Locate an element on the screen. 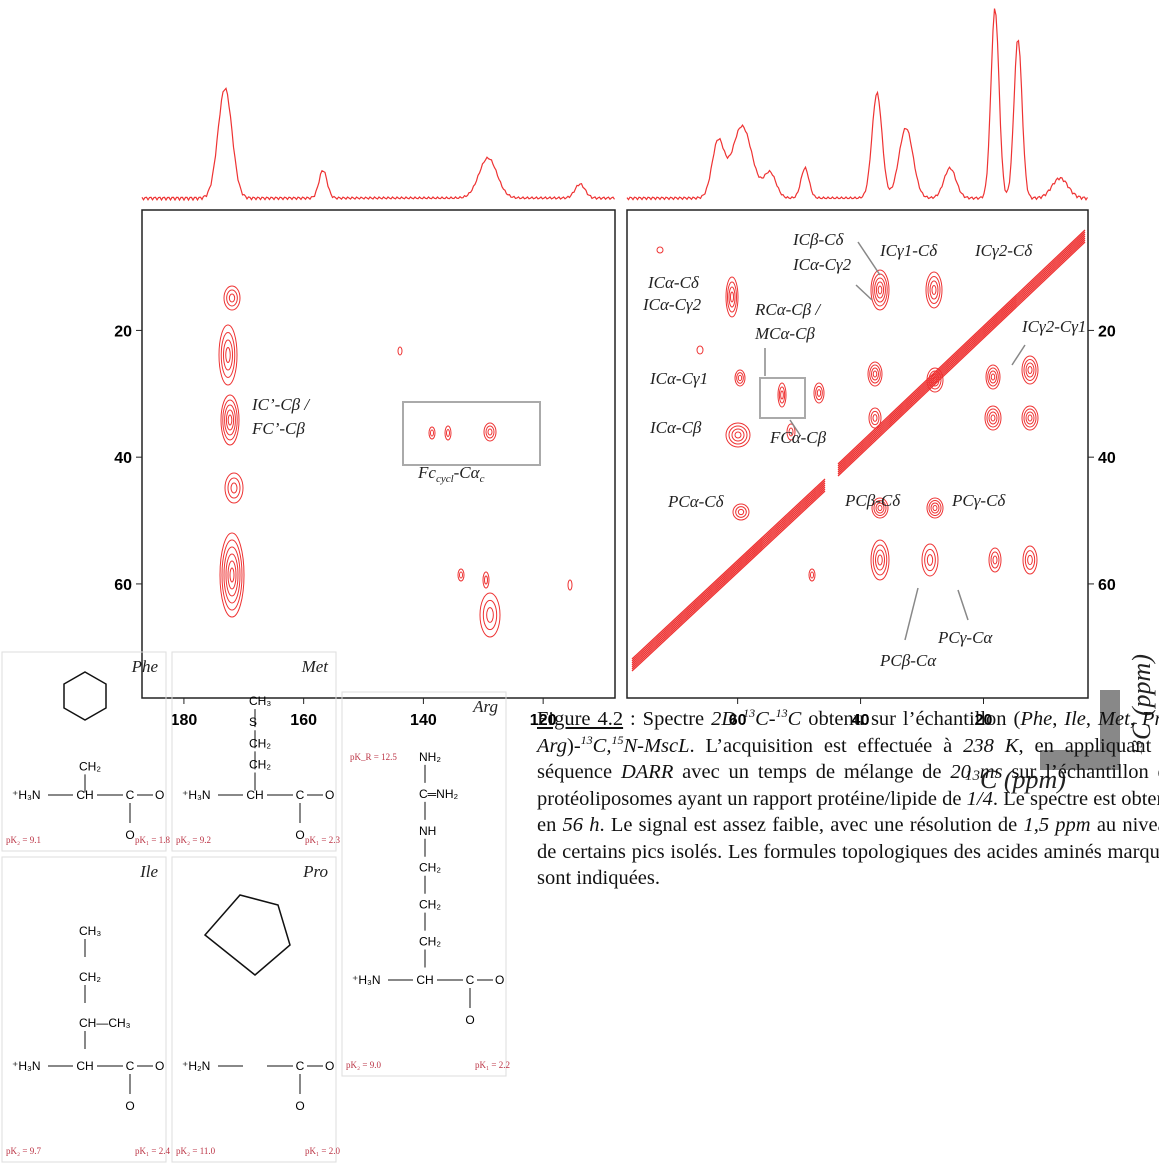  pk-label: pK₂ = 9.0 is located at coordinates (363, 1065).